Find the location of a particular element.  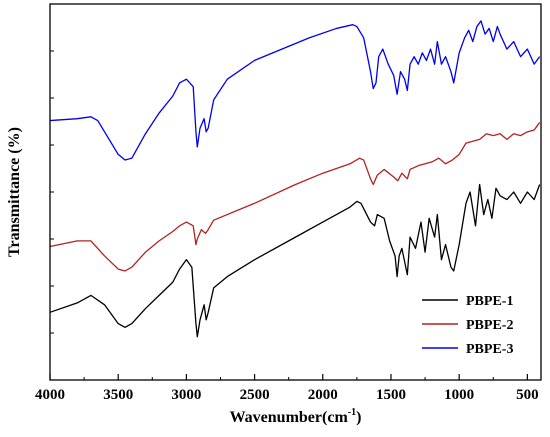

x-tick-label: 1000 is located at coordinates (459, 395).